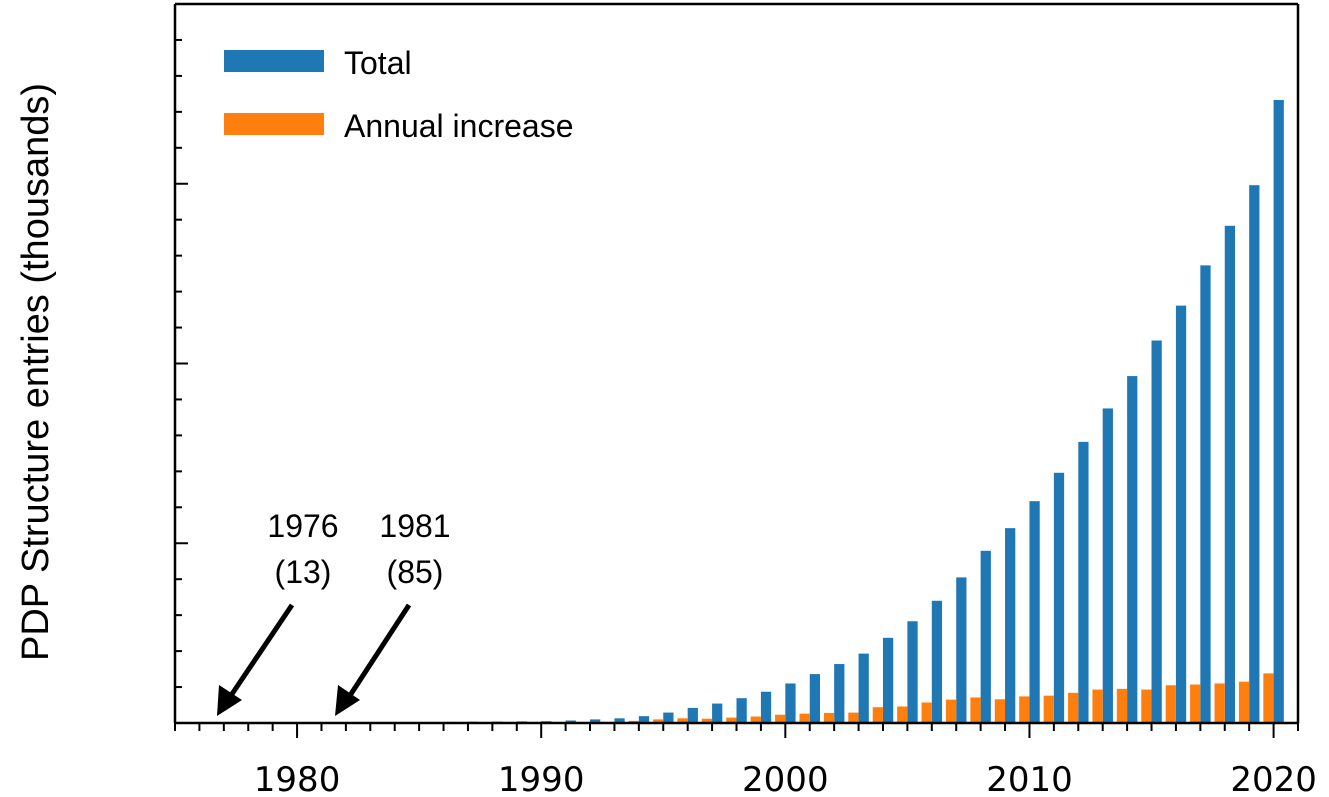  Describe the element at coordinates (1156, 531) in the screenshot. I see `bar-total-2015` at that location.